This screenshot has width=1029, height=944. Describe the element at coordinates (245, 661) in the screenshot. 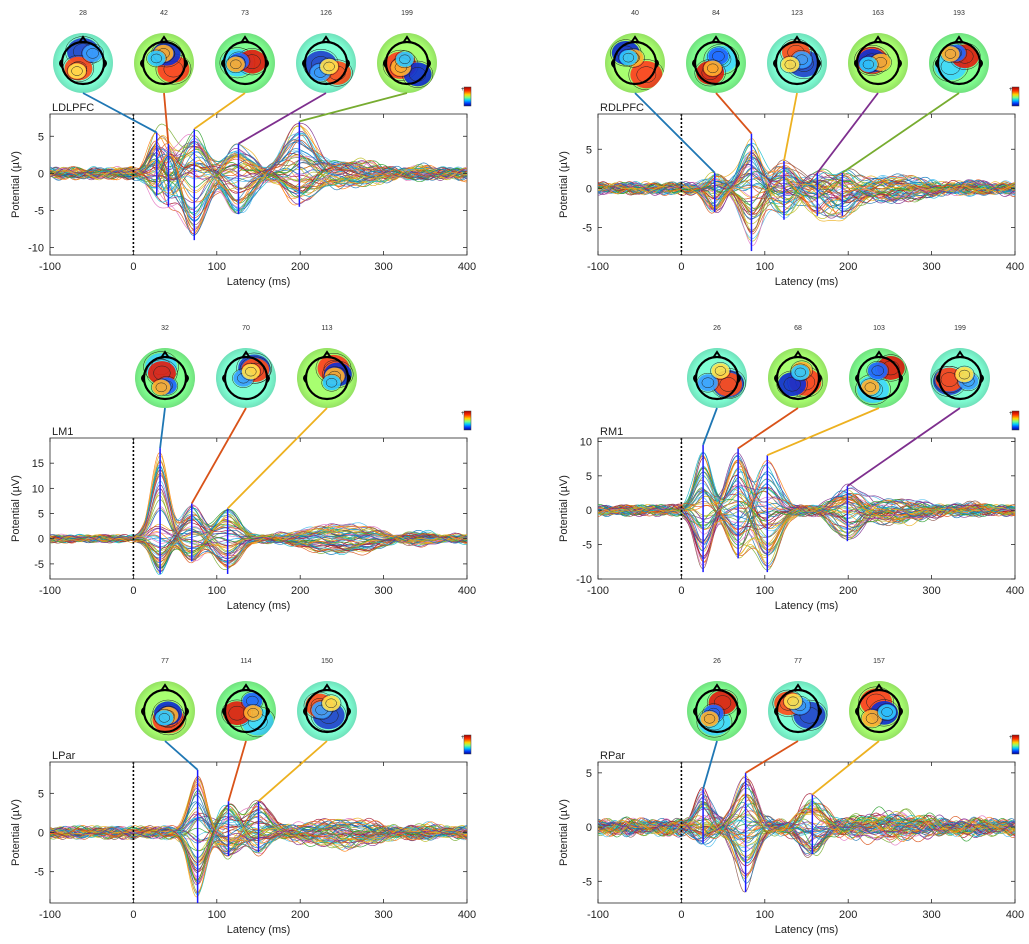

I see `topomap-latency-label: 114` at that location.